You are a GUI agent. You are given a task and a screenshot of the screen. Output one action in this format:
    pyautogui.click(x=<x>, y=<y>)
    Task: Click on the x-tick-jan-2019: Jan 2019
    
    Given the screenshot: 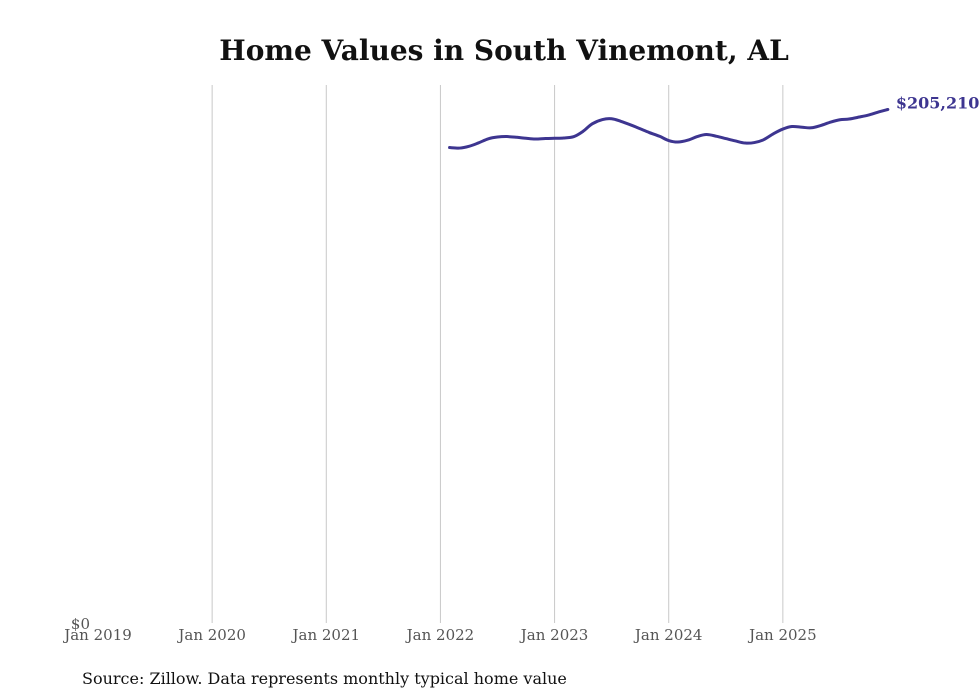 What is the action you would take?
    pyautogui.click(x=97, y=635)
    